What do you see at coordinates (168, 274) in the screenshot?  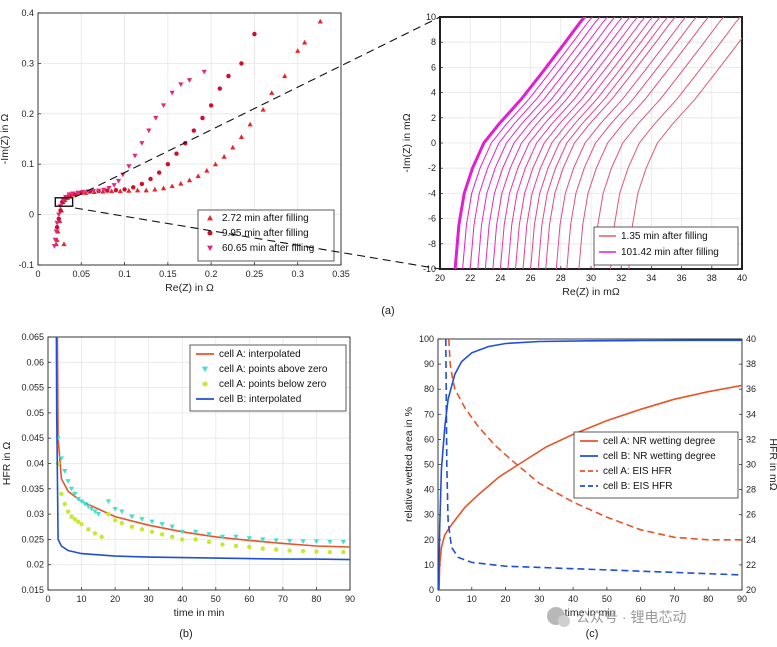 I see `x-tick-label: 0.15` at bounding box center [168, 274].